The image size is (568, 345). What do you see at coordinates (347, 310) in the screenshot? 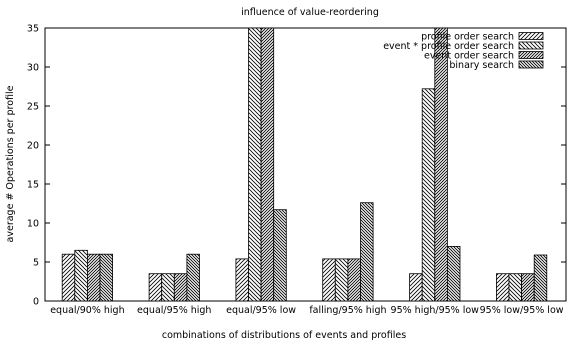
I see `x-tick-label: falling/95% high` at bounding box center [347, 310].